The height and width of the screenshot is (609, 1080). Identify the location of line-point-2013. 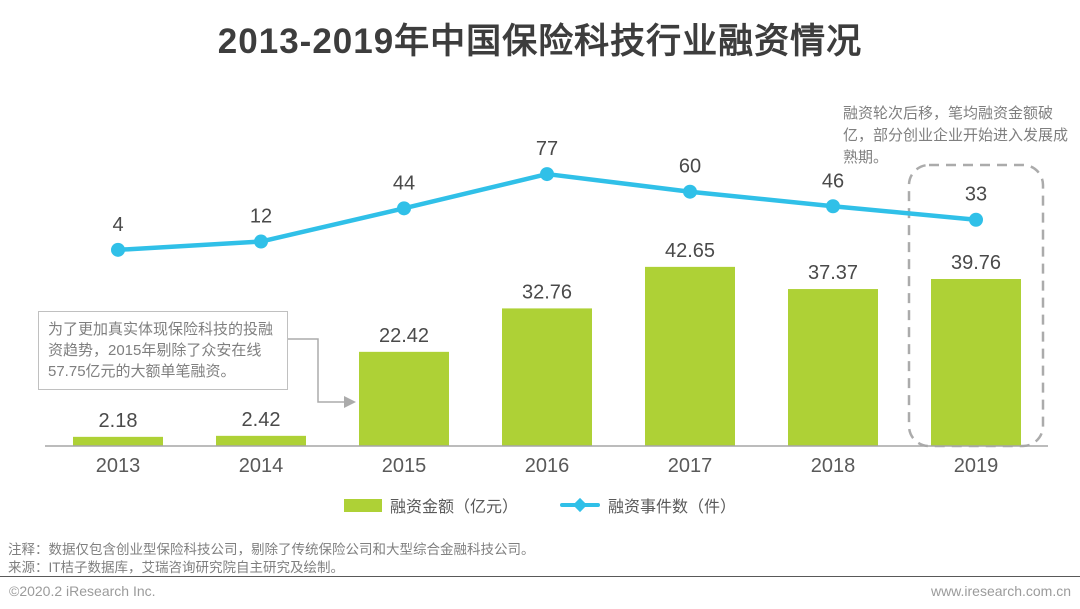
(118, 249).